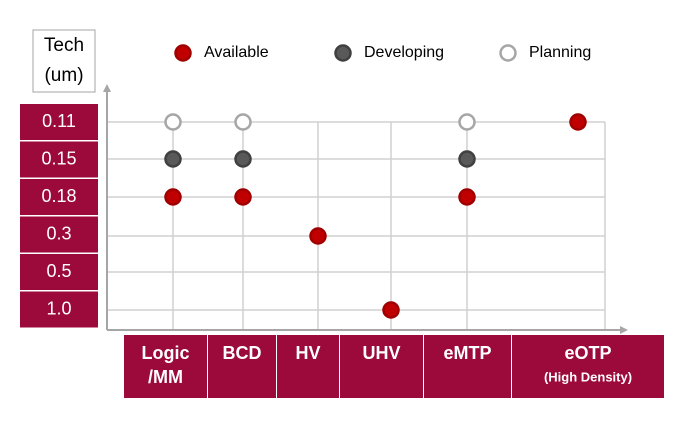 This screenshot has height=430, width=690. I want to click on legend-label: Planning, so click(560, 52).